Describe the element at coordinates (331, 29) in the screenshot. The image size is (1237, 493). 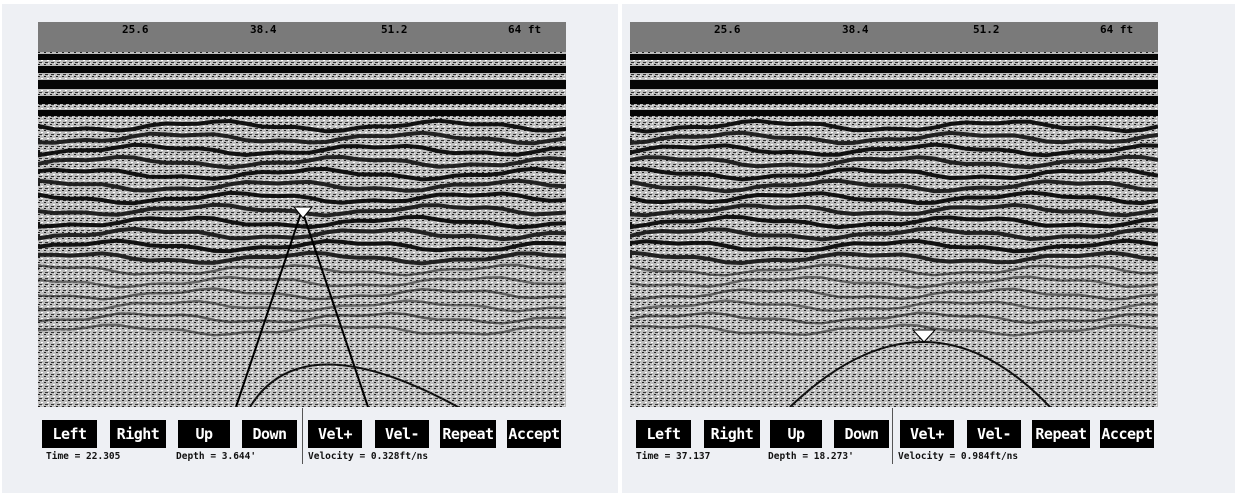
I see `scale-marks-left: 25.6 38.4 51.2 64 ft` at that location.